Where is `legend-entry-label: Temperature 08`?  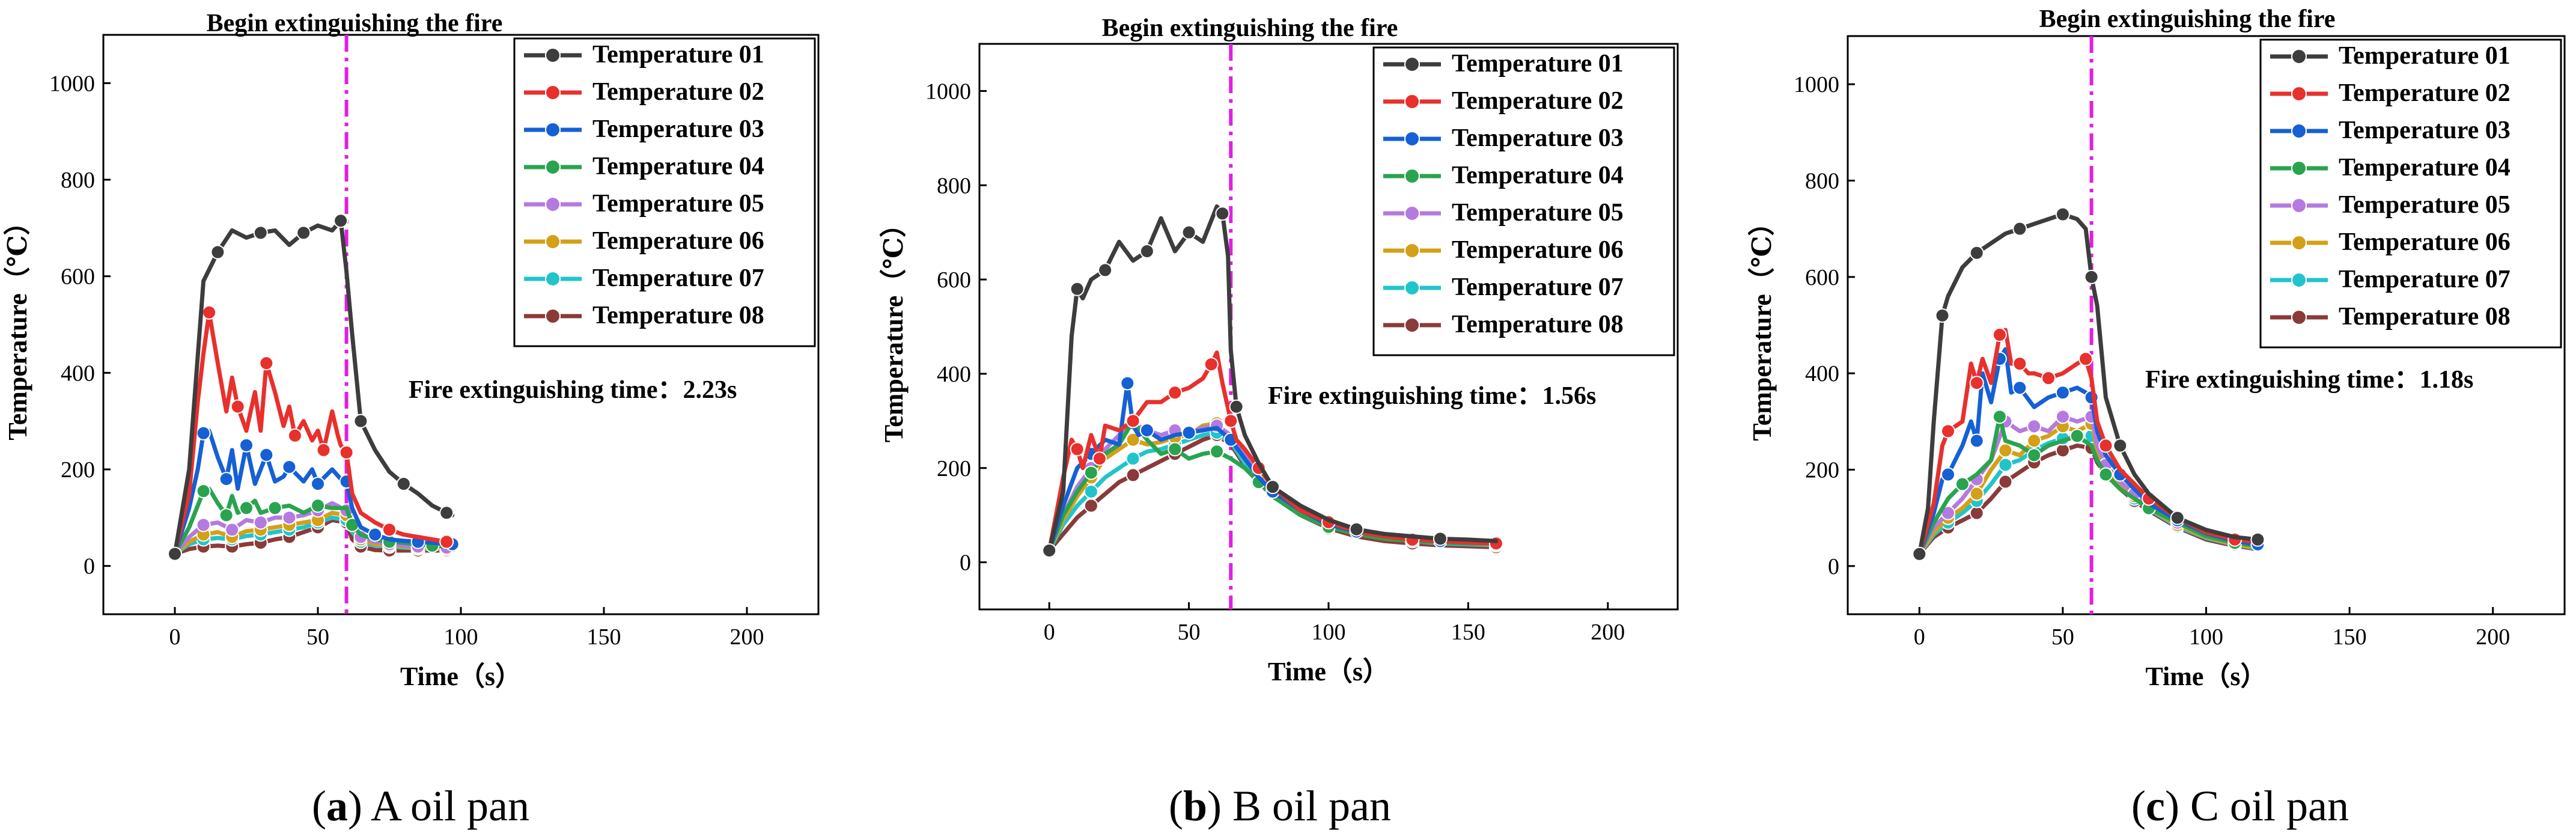 legend-entry-label: Temperature 08 is located at coordinates (2425, 317).